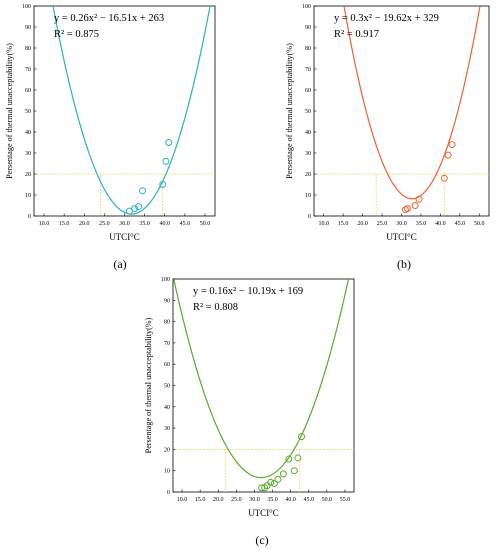 This screenshot has height=550, width=499. What do you see at coordinates (109, 18) in the screenshot?
I see `fit-equation: y = 0.26x² − 16.51x + 263` at bounding box center [109, 18].